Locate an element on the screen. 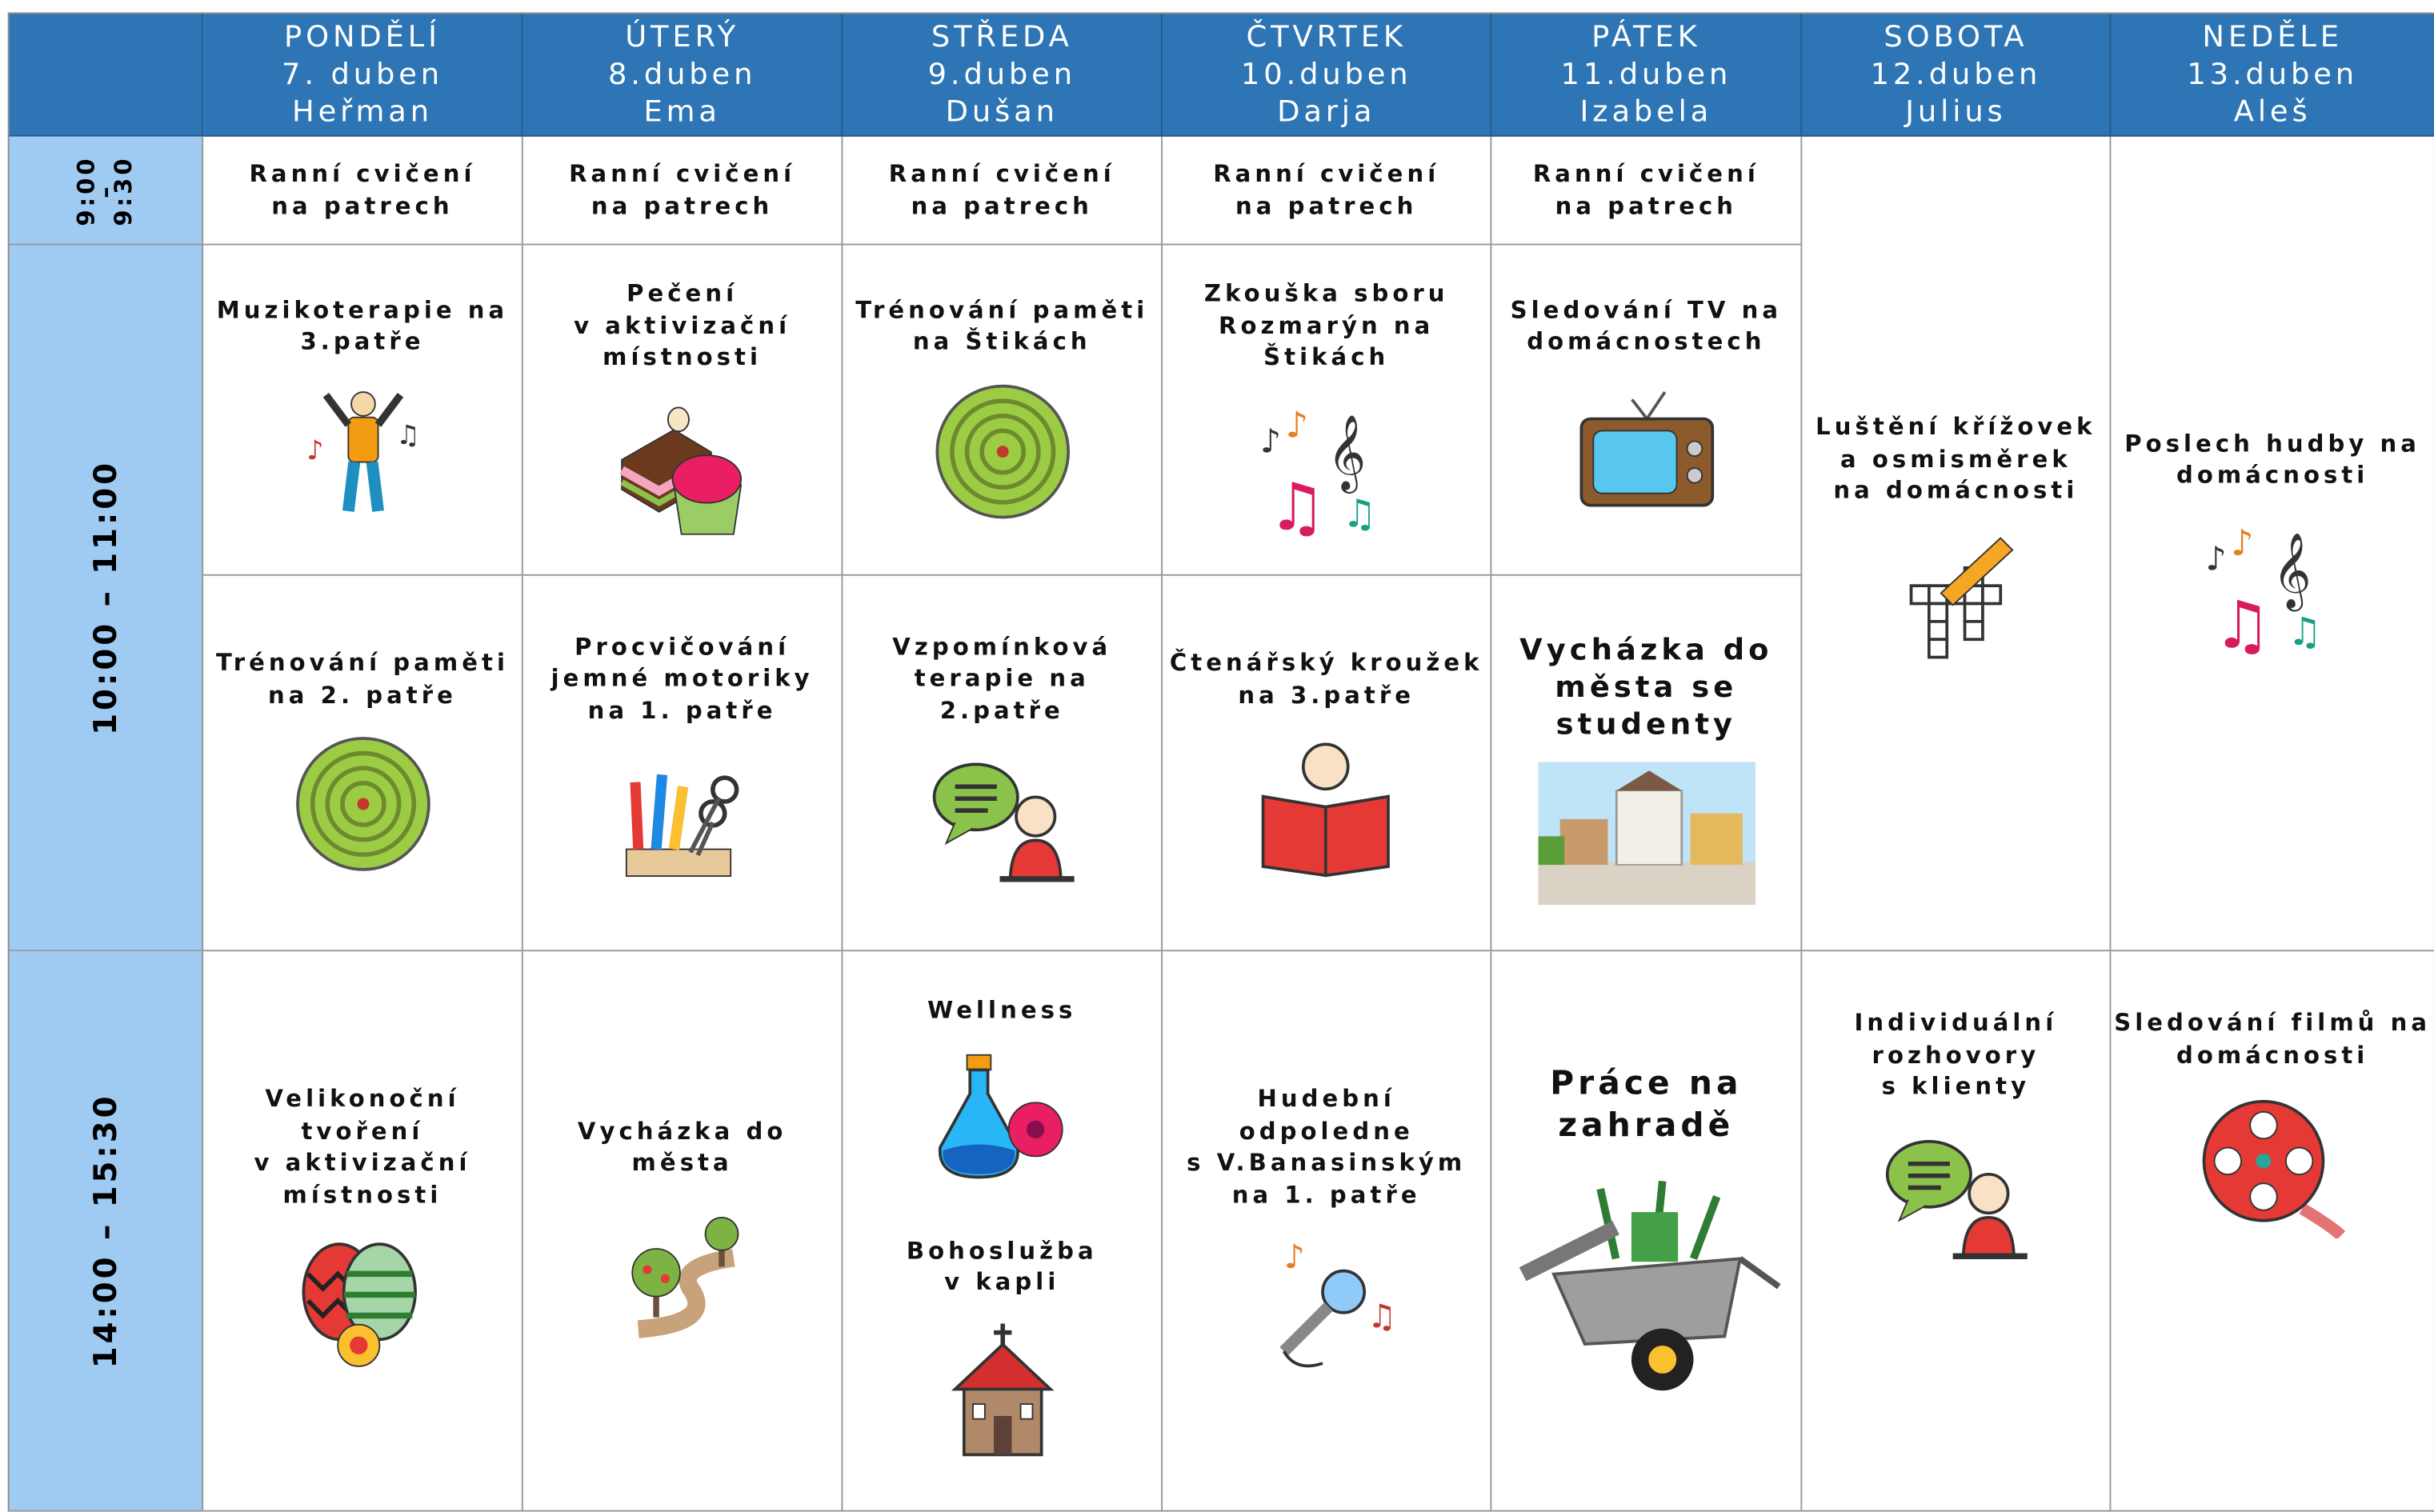 The height and width of the screenshot is (1512, 2434). activity-cell: Pečení v aktivizační místnosti is located at coordinates (683, 410).